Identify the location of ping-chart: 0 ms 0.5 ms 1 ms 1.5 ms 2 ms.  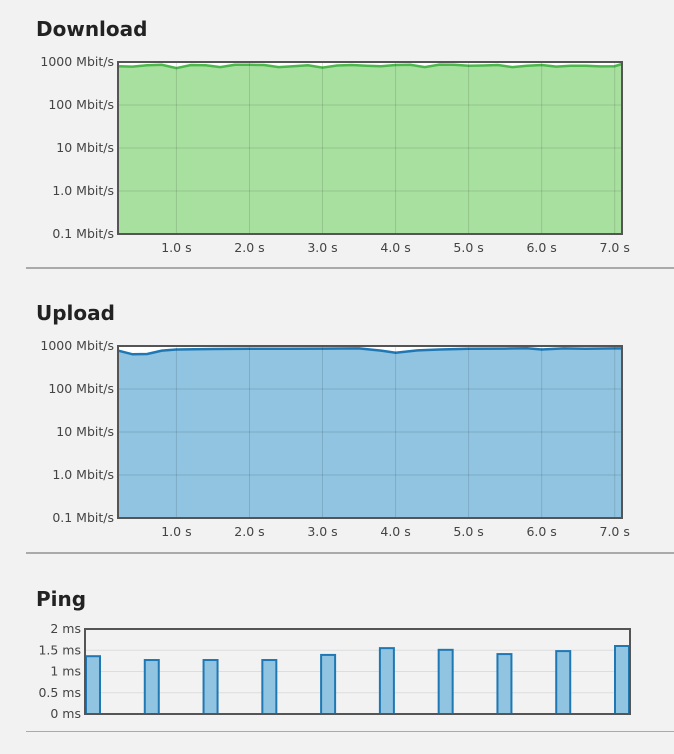
(334, 671).